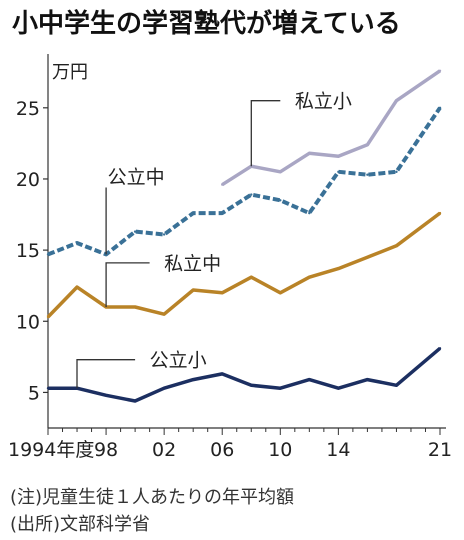 The image size is (464, 540). Describe the element at coordinates (222, 450) in the screenshot. I see `x-tick-label: 06` at that location.